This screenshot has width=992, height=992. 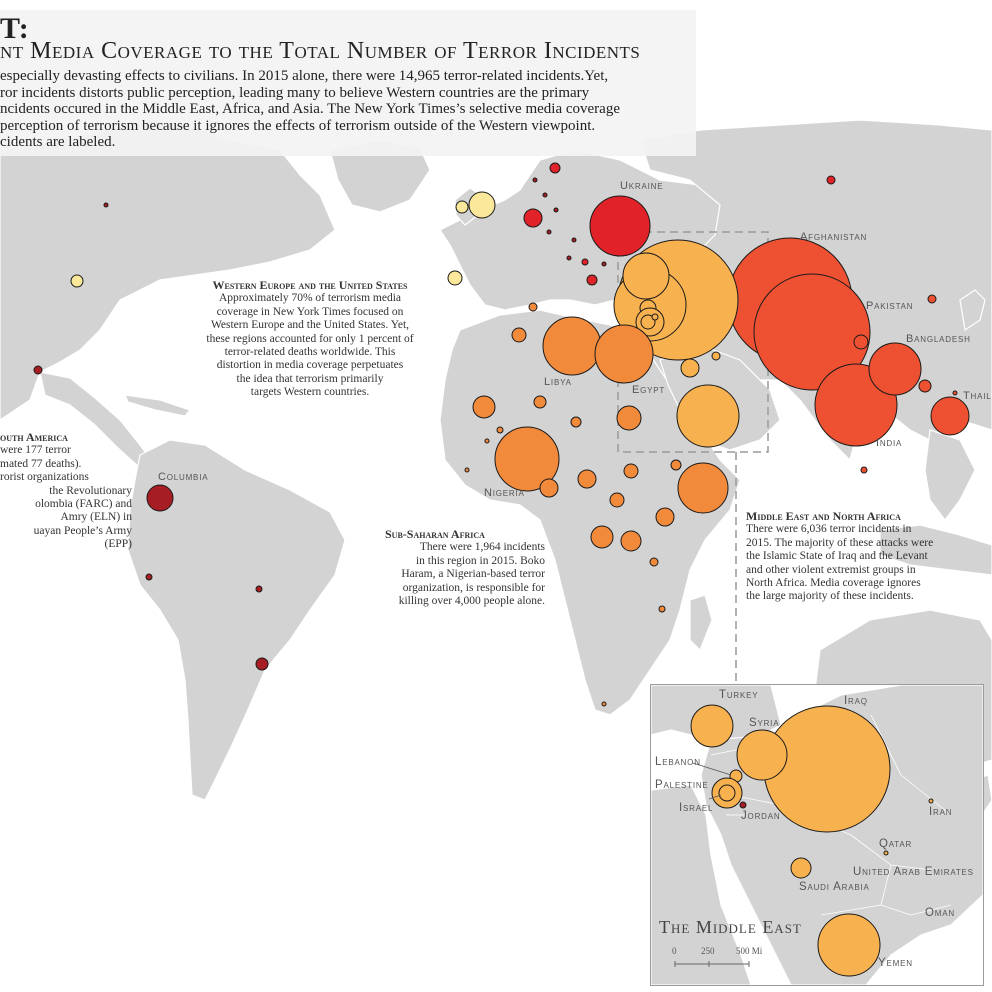 What do you see at coordinates (620, 226) in the screenshot?
I see `bubble-ukraine` at bounding box center [620, 226].